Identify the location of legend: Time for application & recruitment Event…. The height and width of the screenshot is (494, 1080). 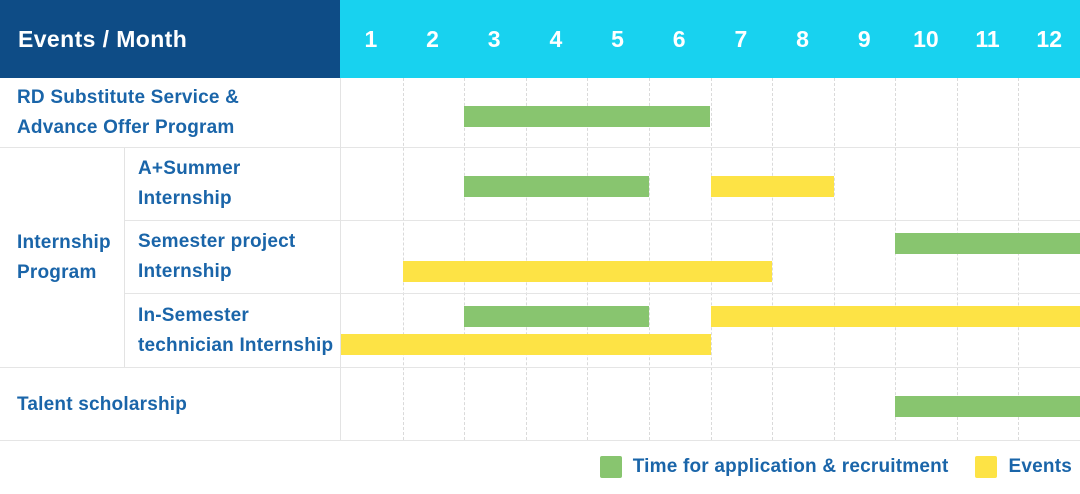
(540, 467).